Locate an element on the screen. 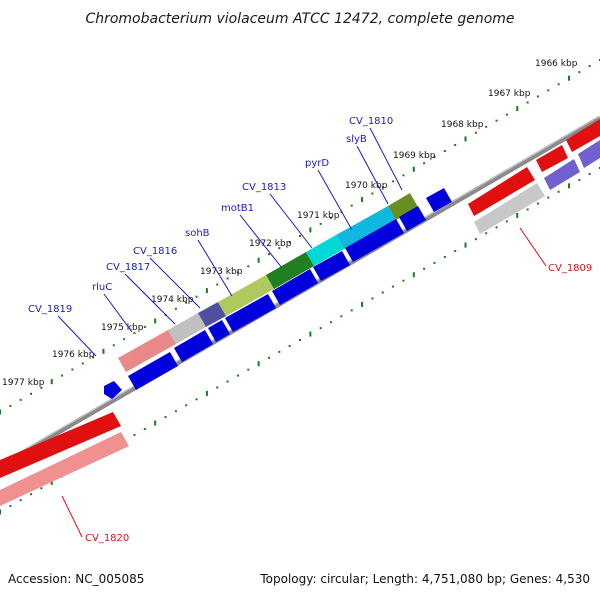 This screenshot has width=600, height=600. gene-label: CV_1819 is located at coordinates (50, 309).